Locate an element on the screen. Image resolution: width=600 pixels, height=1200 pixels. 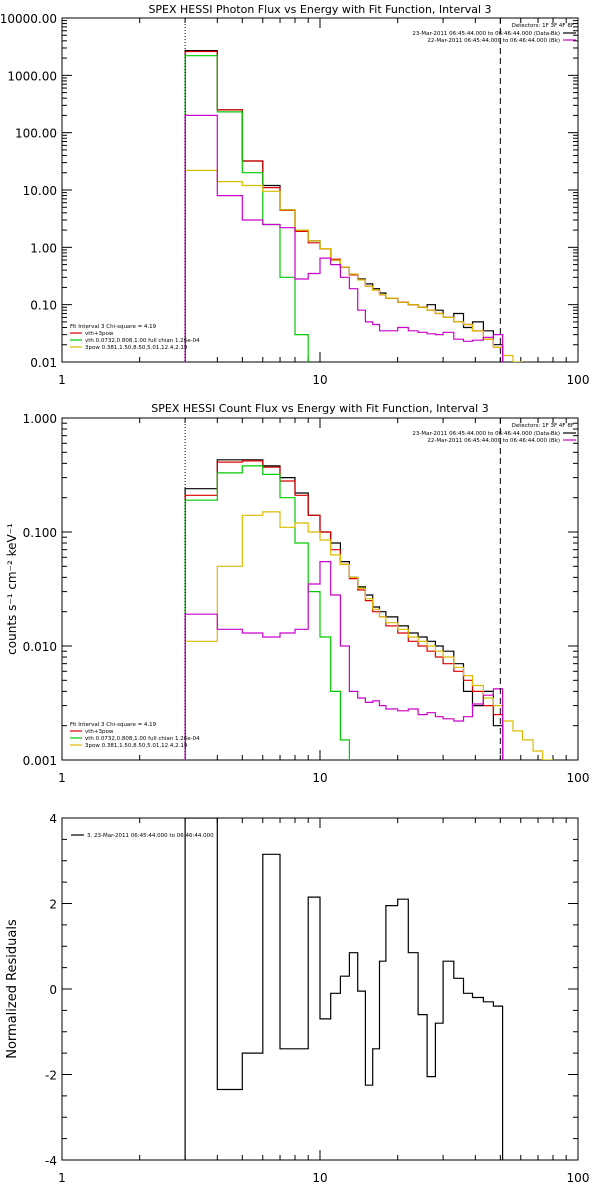
y-tick-label: 0.10 is located at coordinates (43, 306).